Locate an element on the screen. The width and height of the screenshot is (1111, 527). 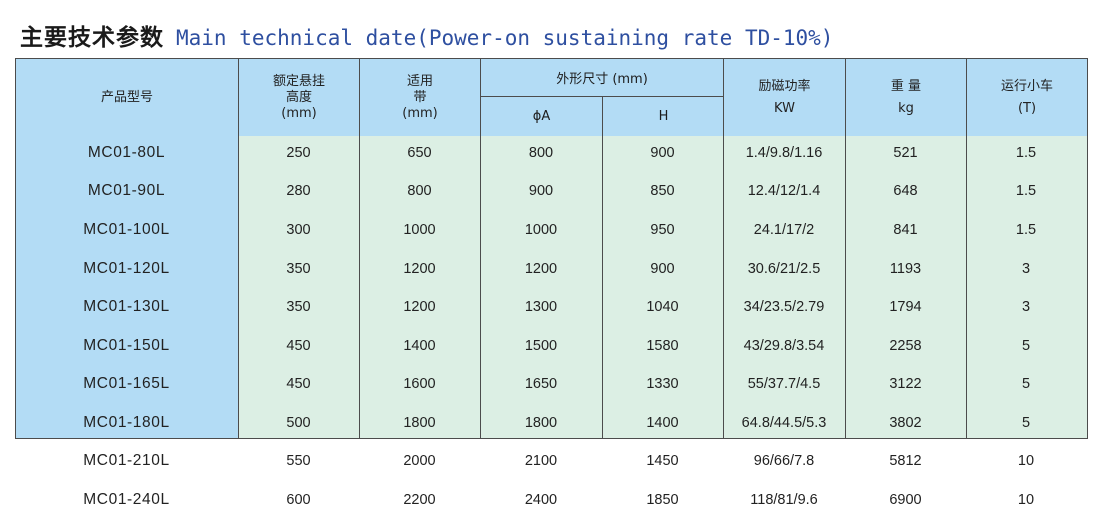
header-dim-h: H is located at coordinates (663, 116).